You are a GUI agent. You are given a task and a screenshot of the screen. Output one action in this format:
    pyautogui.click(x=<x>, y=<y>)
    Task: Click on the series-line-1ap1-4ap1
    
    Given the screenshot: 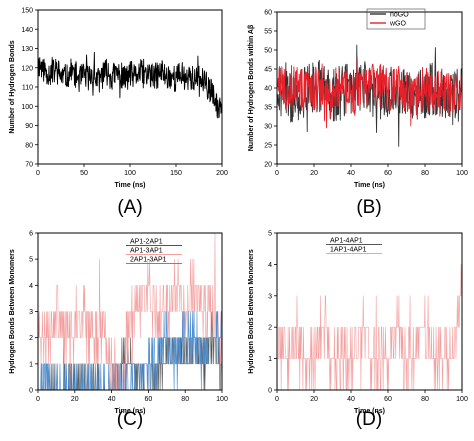 What is the action you would take?
    pyautogui.click(x=369, y=327)
    